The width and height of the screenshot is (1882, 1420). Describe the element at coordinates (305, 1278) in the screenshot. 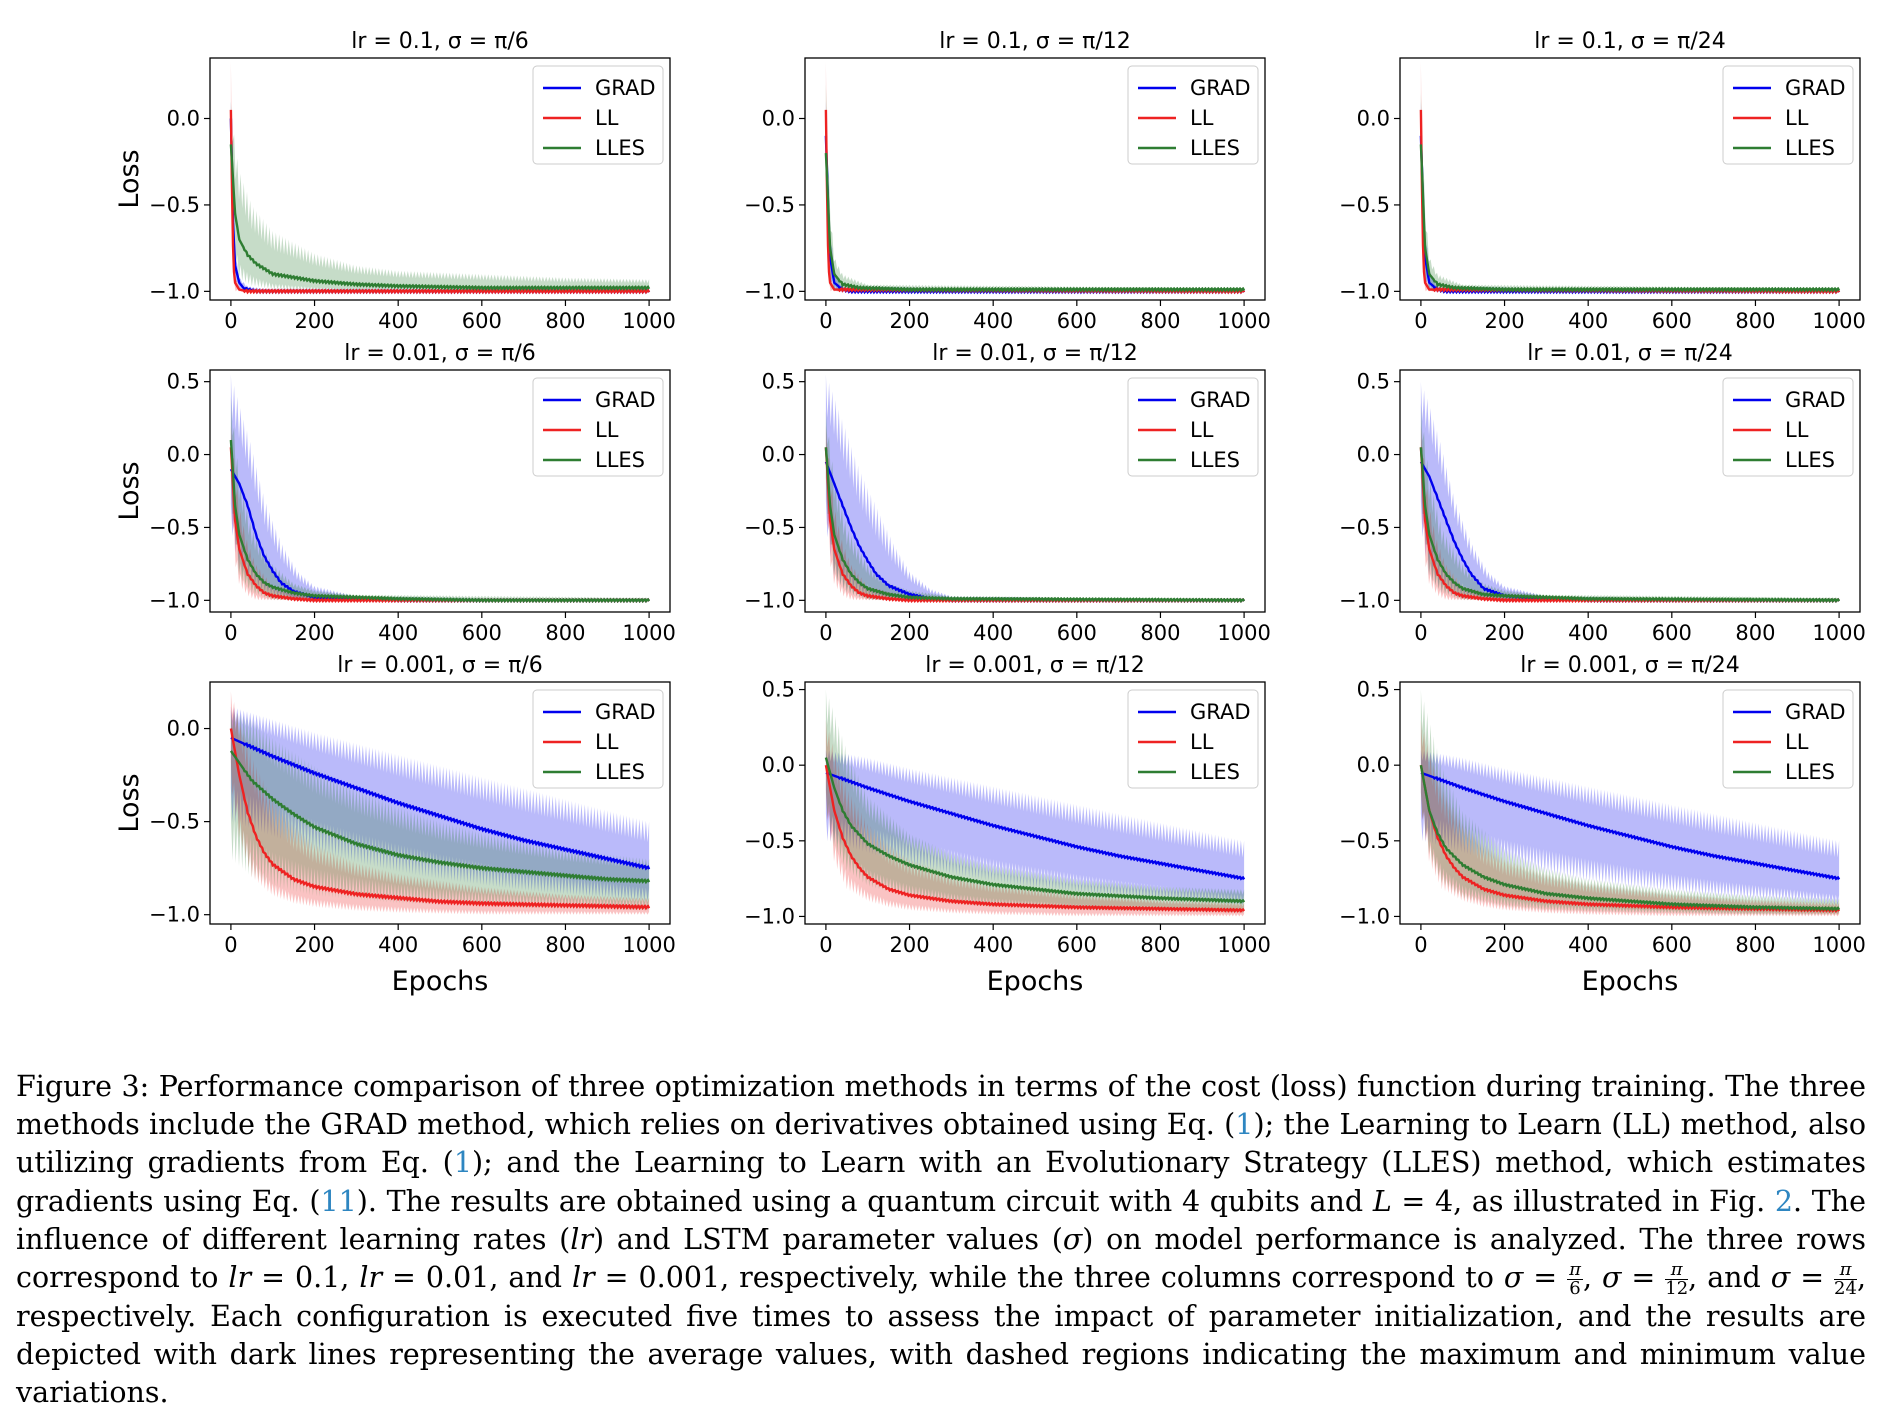

I see `caption-text: = 0.1,` at that location.